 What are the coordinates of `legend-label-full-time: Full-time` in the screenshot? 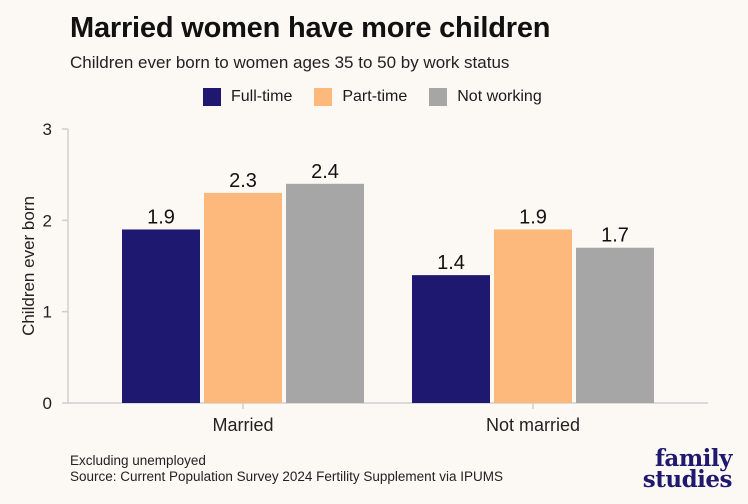 It's located at (262, 96).